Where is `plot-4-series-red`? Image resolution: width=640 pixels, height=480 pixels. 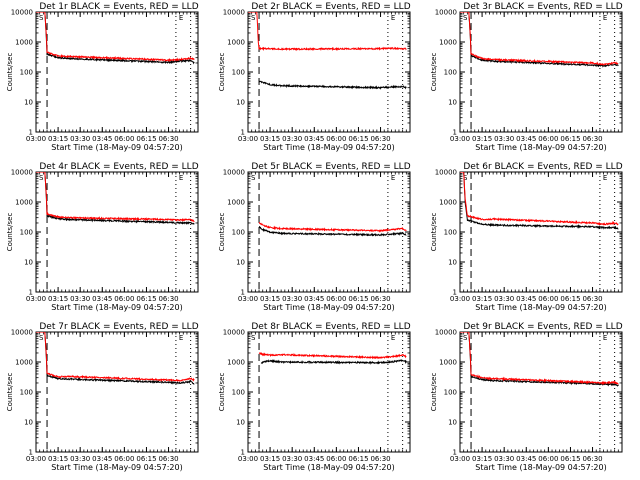
plot-4-series-red is located at coordinates (115, 197).